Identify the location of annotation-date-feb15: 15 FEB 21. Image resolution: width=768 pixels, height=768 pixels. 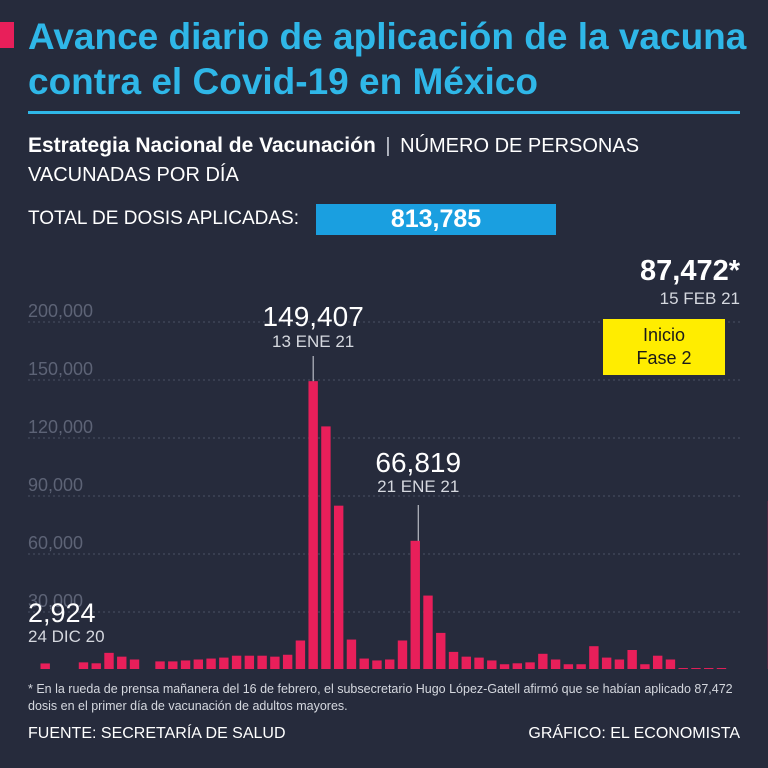
(700, 298).